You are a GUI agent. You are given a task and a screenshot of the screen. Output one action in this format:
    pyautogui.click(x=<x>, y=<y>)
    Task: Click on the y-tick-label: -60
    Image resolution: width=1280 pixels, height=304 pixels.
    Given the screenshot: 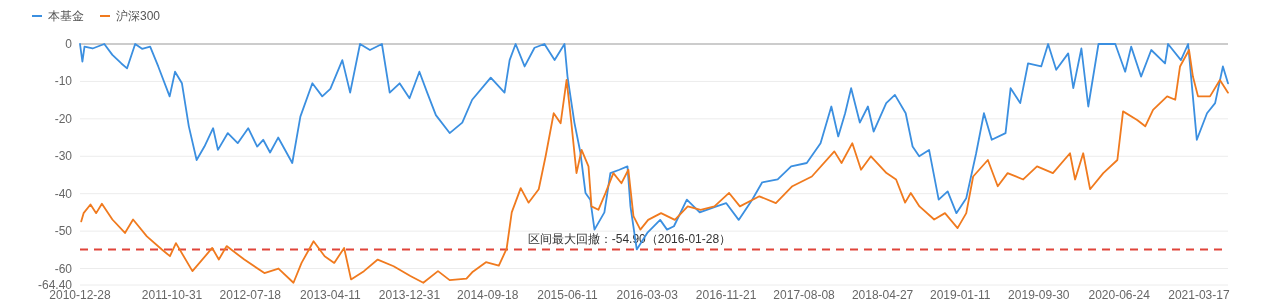 What is the action you would take?
    pyautogui.click(x=63, y=268)
    